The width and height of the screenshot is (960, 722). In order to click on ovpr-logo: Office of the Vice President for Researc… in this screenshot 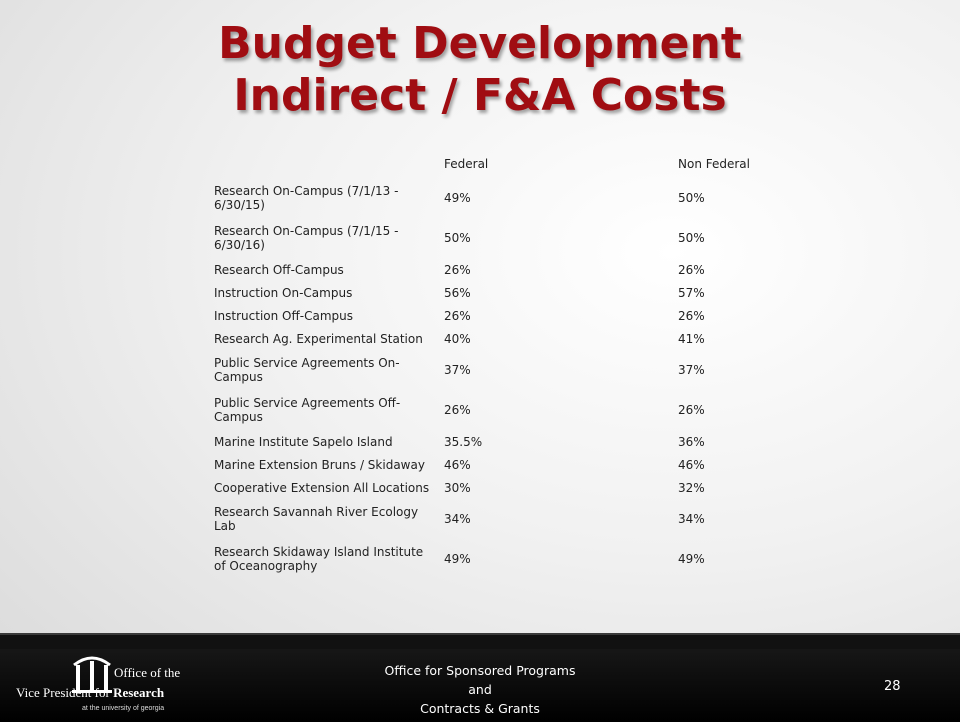, I will do `click(97, 682)`.